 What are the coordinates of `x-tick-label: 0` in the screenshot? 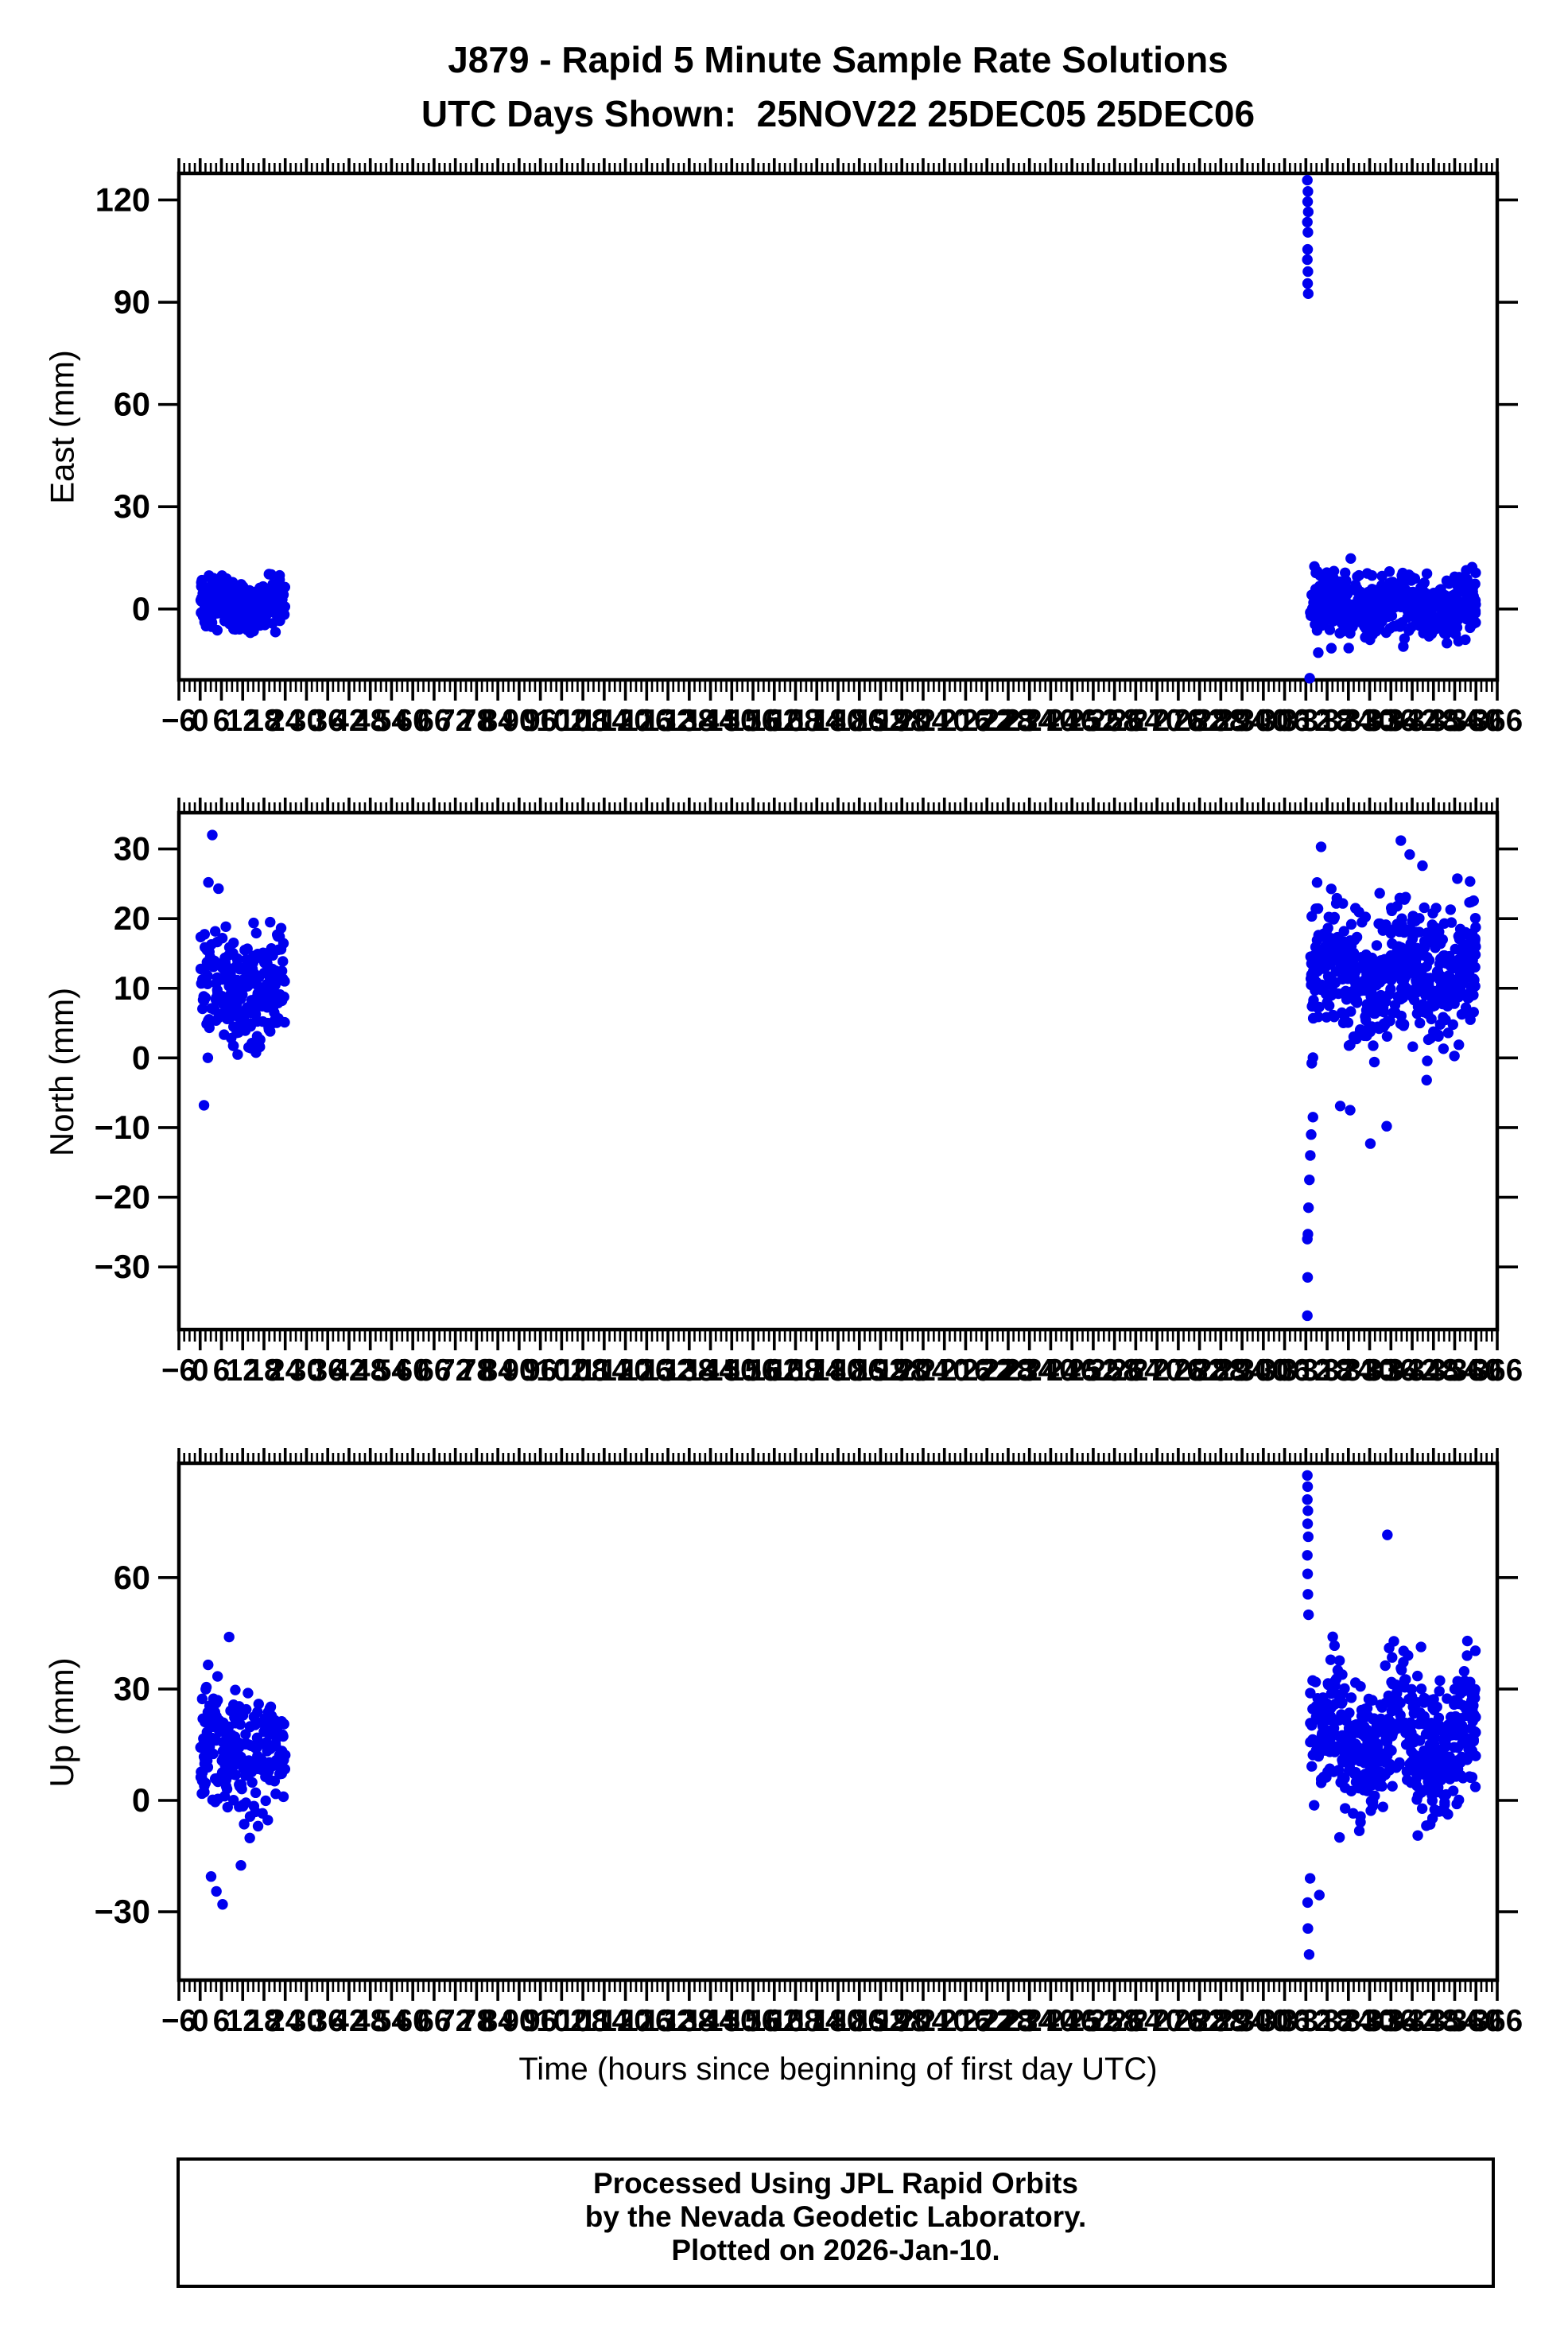 It's located at (200, 1370).